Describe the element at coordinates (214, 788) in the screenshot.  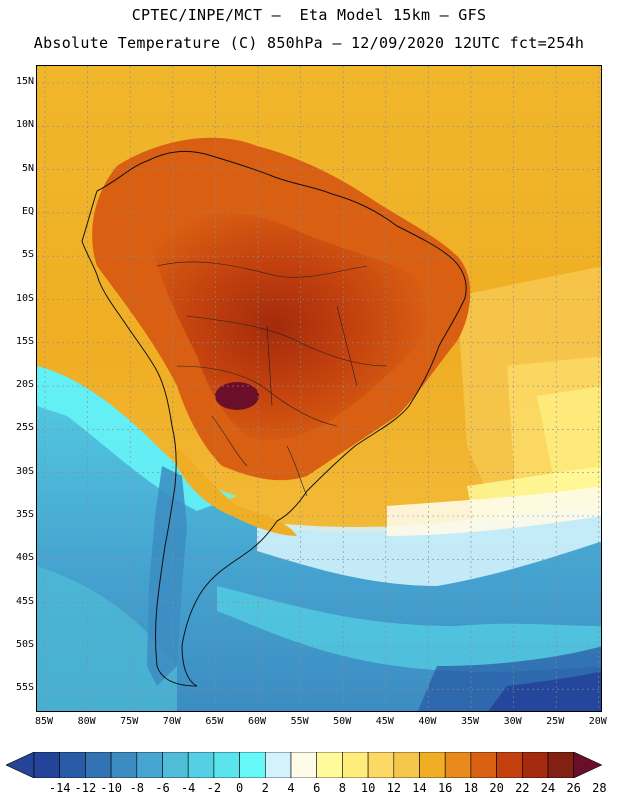
I see `colorbar-tick-label: -2` at that location.